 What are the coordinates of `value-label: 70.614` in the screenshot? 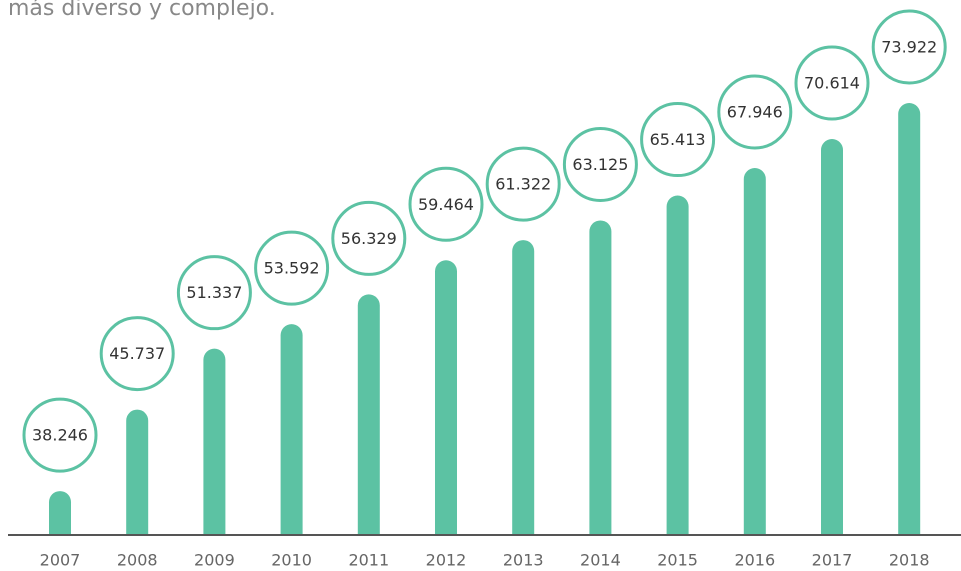 It's located at (832, 82).